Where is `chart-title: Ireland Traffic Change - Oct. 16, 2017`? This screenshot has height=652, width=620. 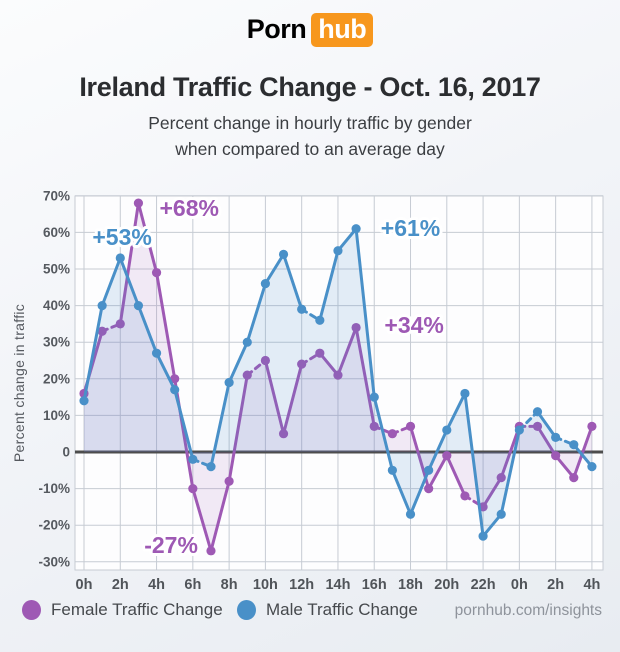
chart-title: Ireland Traffic Change - Oct. 16, 2017 is located at coordinates (310, 87).